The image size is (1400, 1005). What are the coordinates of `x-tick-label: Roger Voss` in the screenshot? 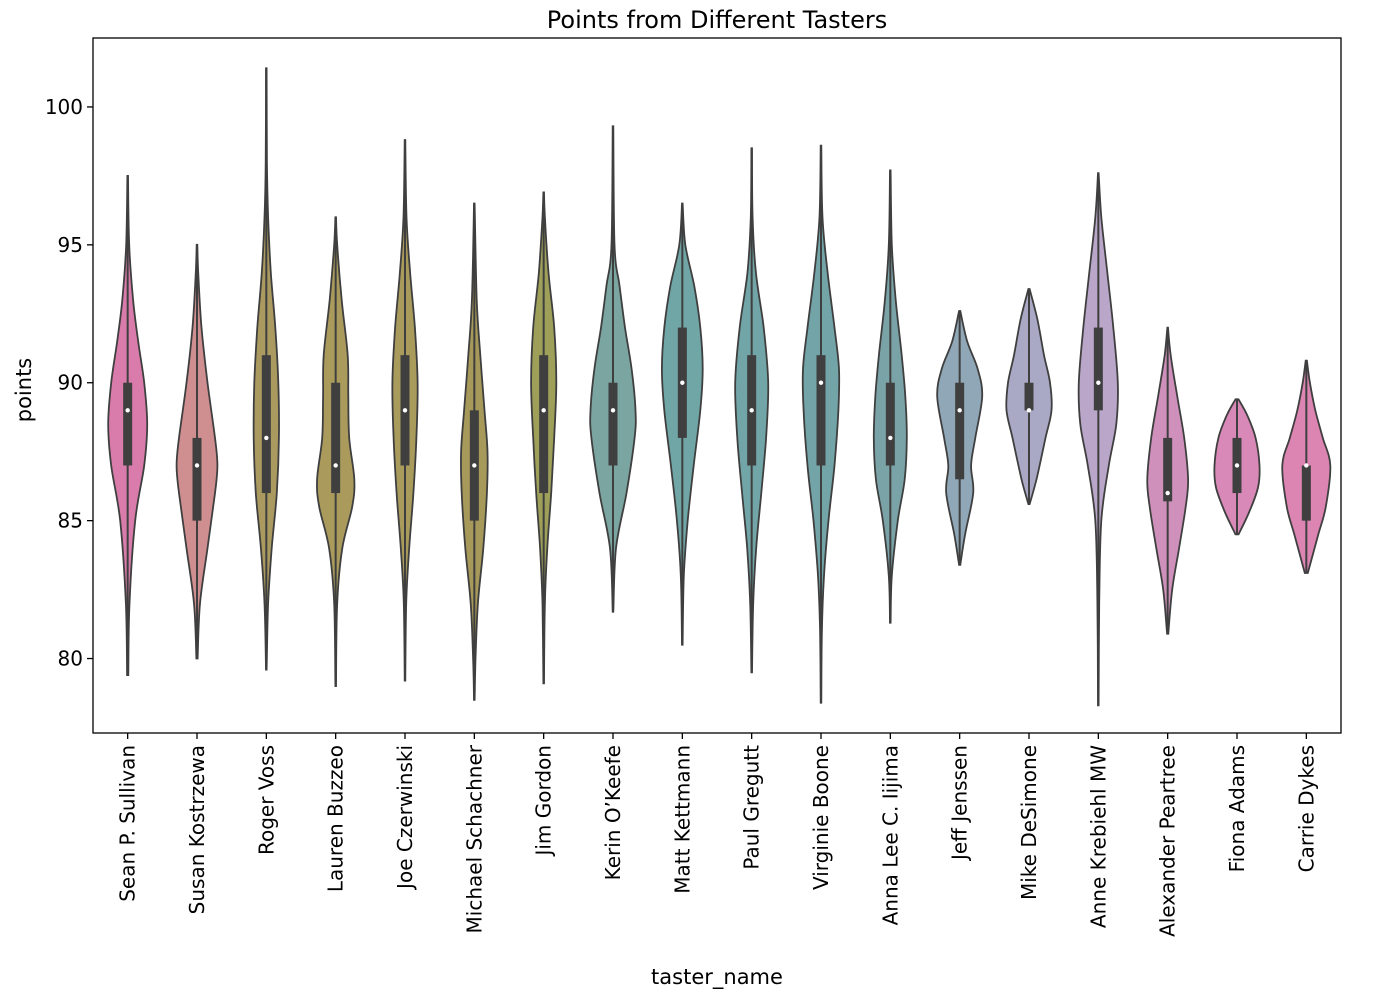 It's located at (266, 800).